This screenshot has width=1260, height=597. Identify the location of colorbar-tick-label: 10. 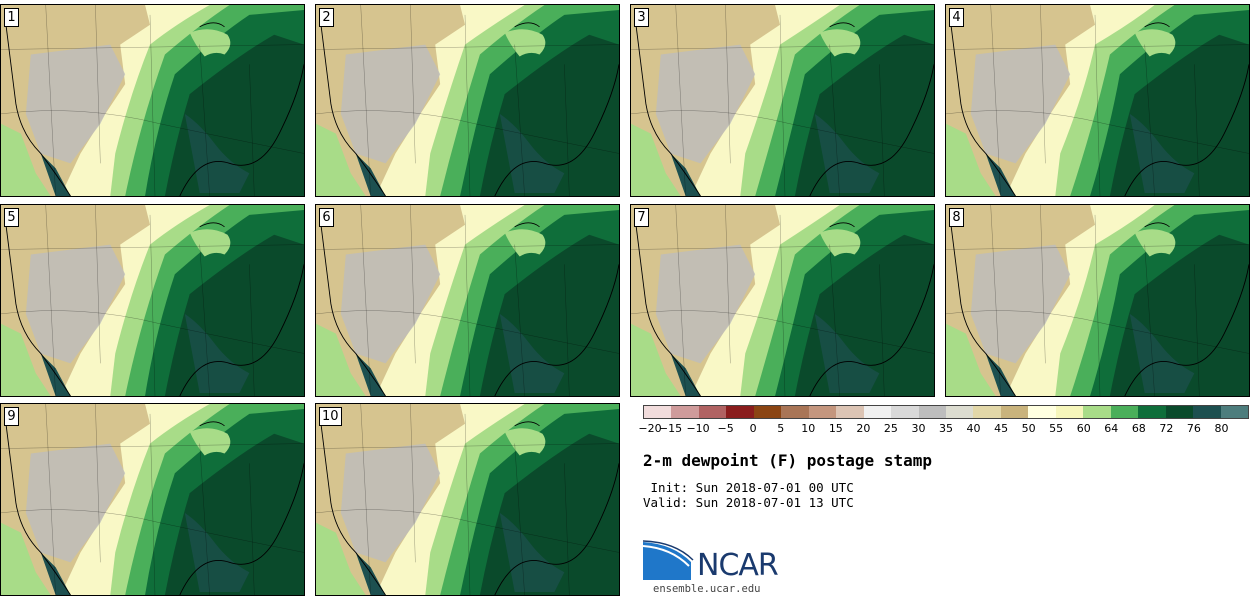
(808, 428).